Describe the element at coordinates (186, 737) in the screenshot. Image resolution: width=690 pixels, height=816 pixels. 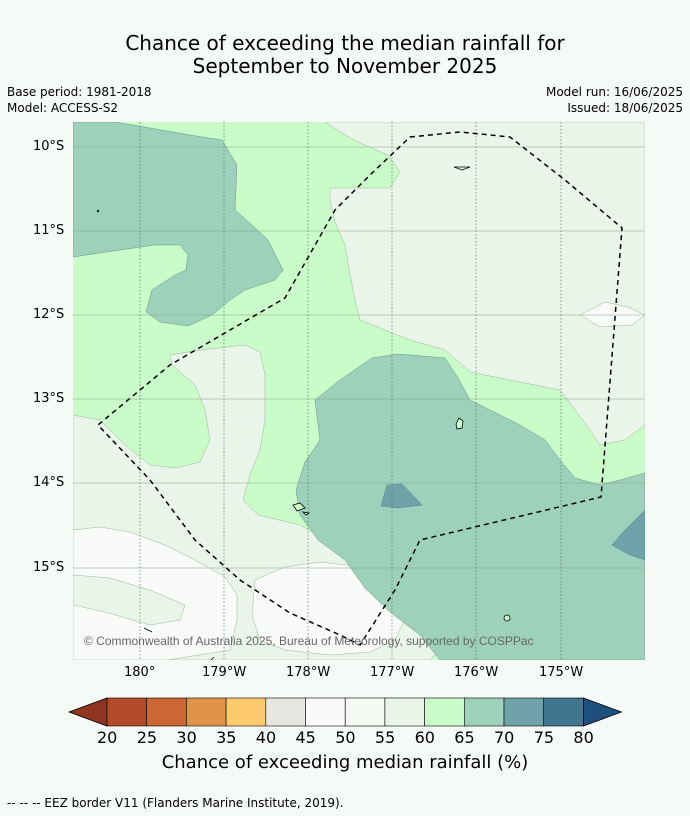
I see `colorbar-tick-label: 30` at that location.